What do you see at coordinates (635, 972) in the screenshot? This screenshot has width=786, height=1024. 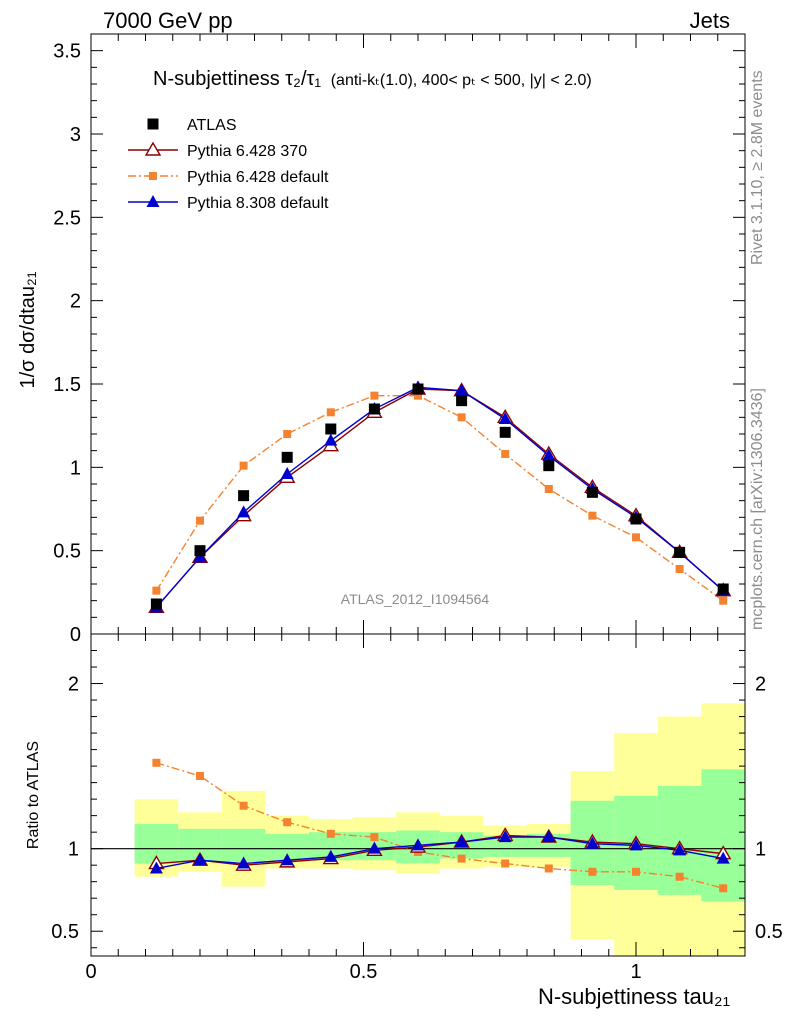 I see `x-tick-label: 1` at bounding box center [635, 972].